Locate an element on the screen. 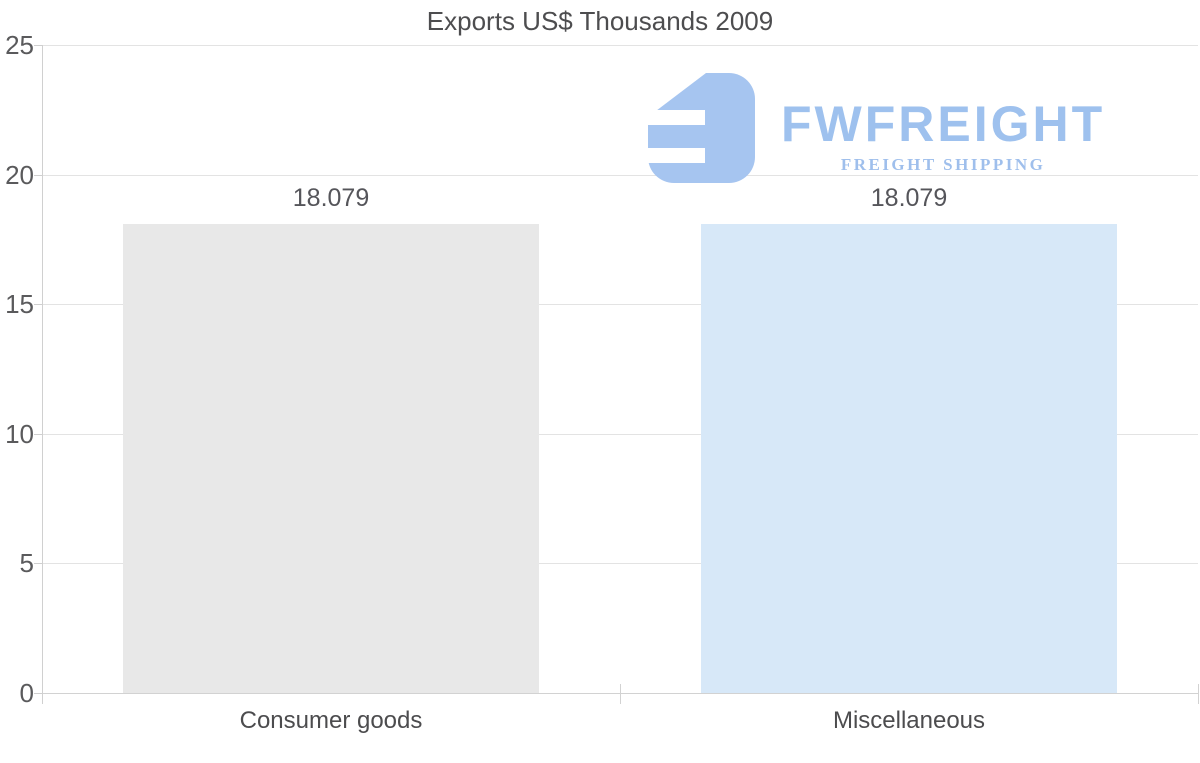 This screenshot has height=763, width=1200. y-tick-label-0: 0 is located at coordinates (26, 693).